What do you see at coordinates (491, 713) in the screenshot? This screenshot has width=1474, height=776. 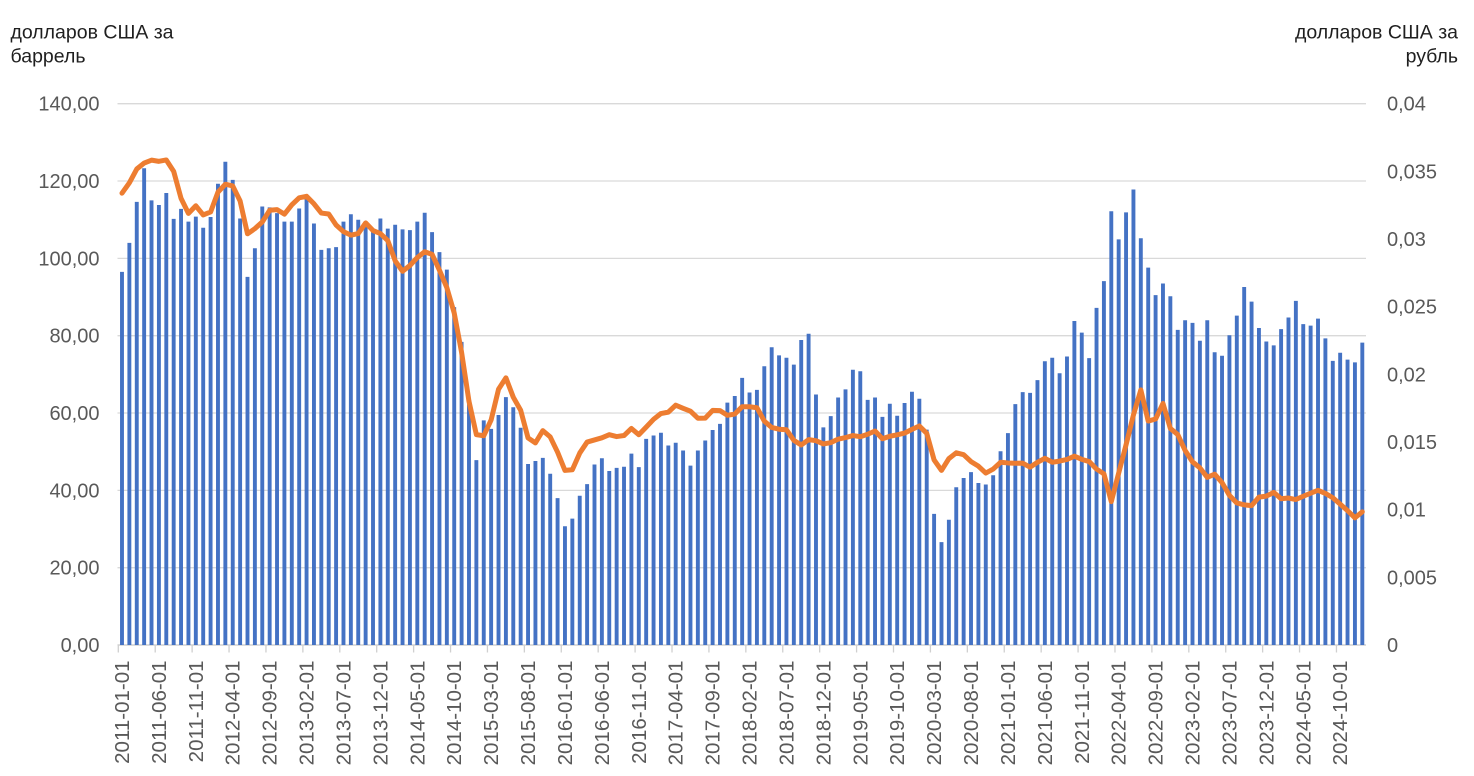 I see `svg-text: 2015-03-01` at bounding box center [491, 713].